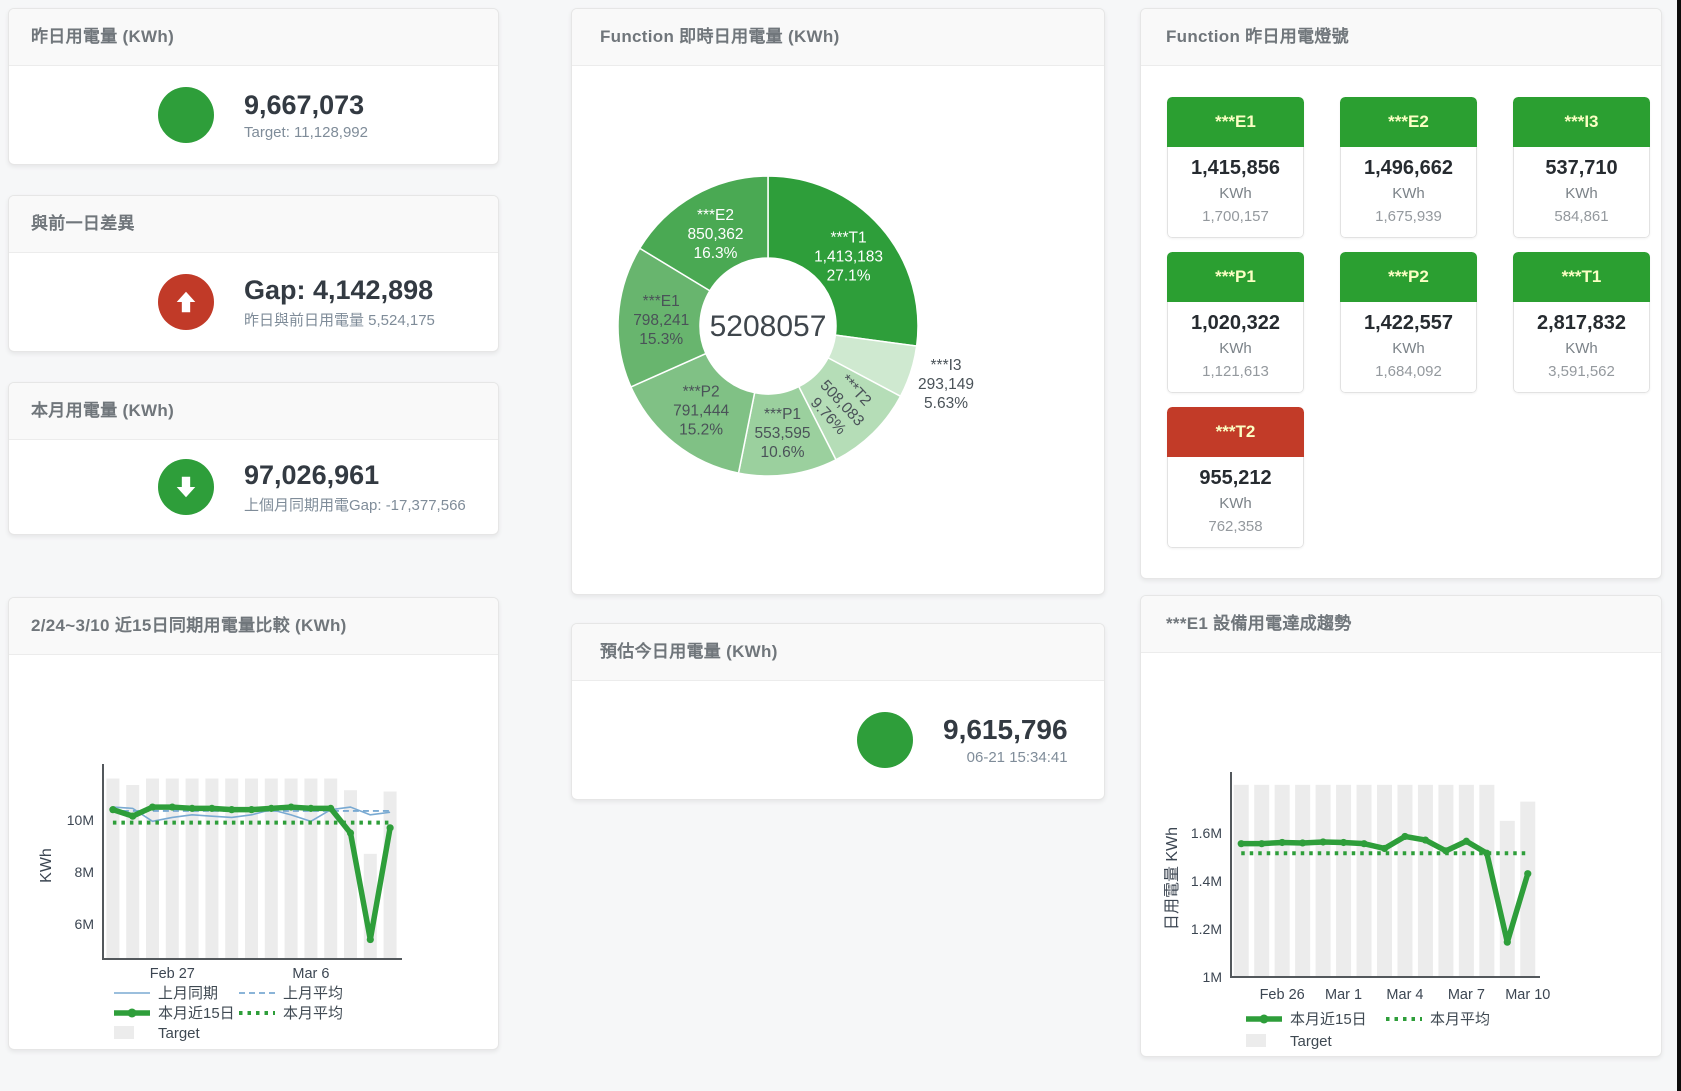 The height and width of the screenshot is (1091, 1681). Describe the element at coordinates (1172, 878) in the screenshot. I see `y-axis-title: 日用電量 KWh` at that location.